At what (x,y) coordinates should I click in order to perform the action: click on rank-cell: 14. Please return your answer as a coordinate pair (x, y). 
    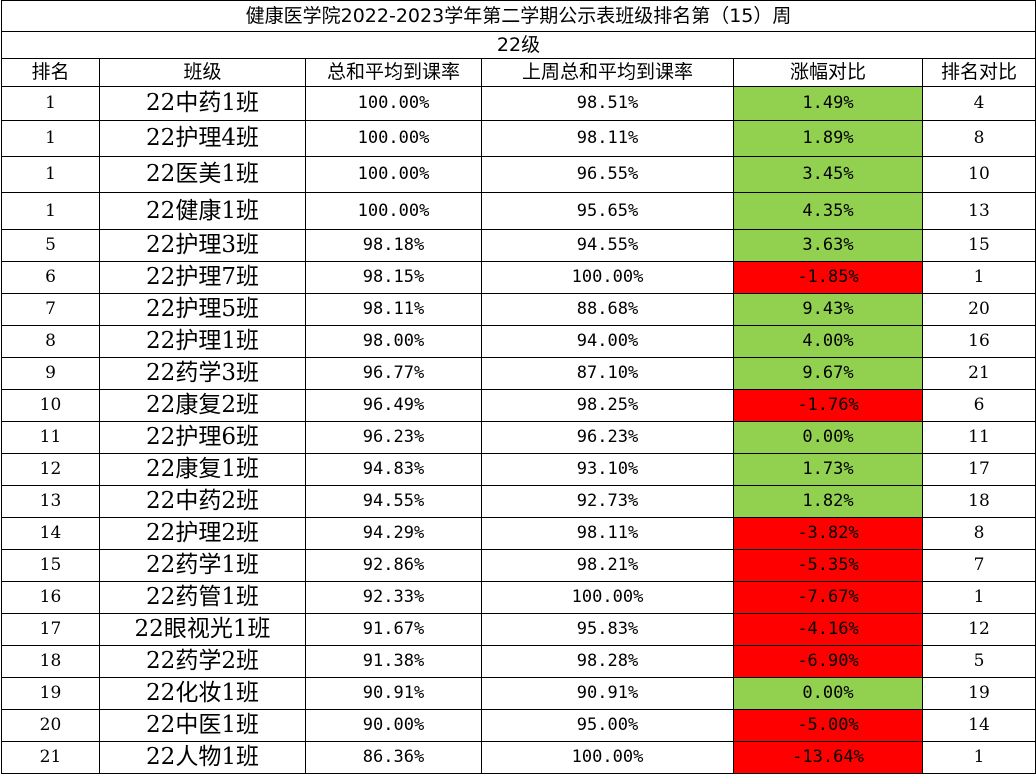
    Looking at the image, I should click on (50, 533).